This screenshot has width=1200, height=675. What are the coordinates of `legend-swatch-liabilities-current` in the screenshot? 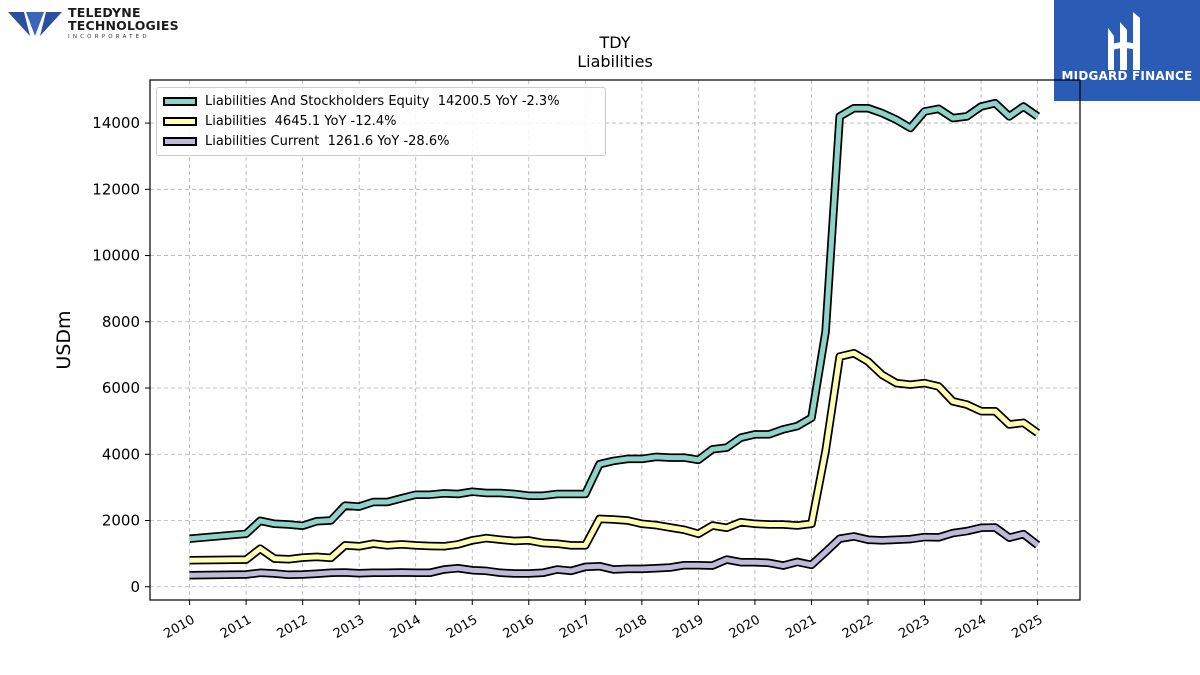 It's located at (180, 141).